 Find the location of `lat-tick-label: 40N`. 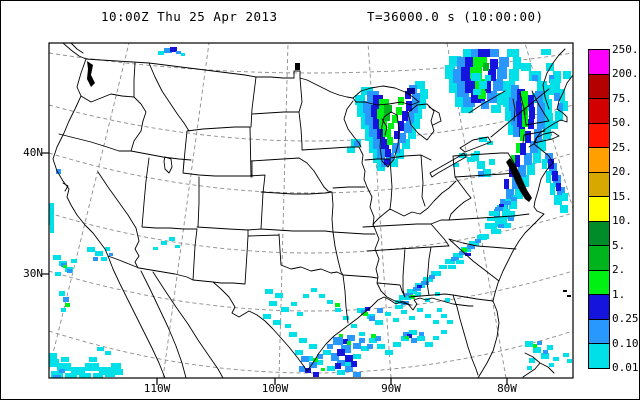

lat-tick-label: 40N is located at coordinates (33, 152).